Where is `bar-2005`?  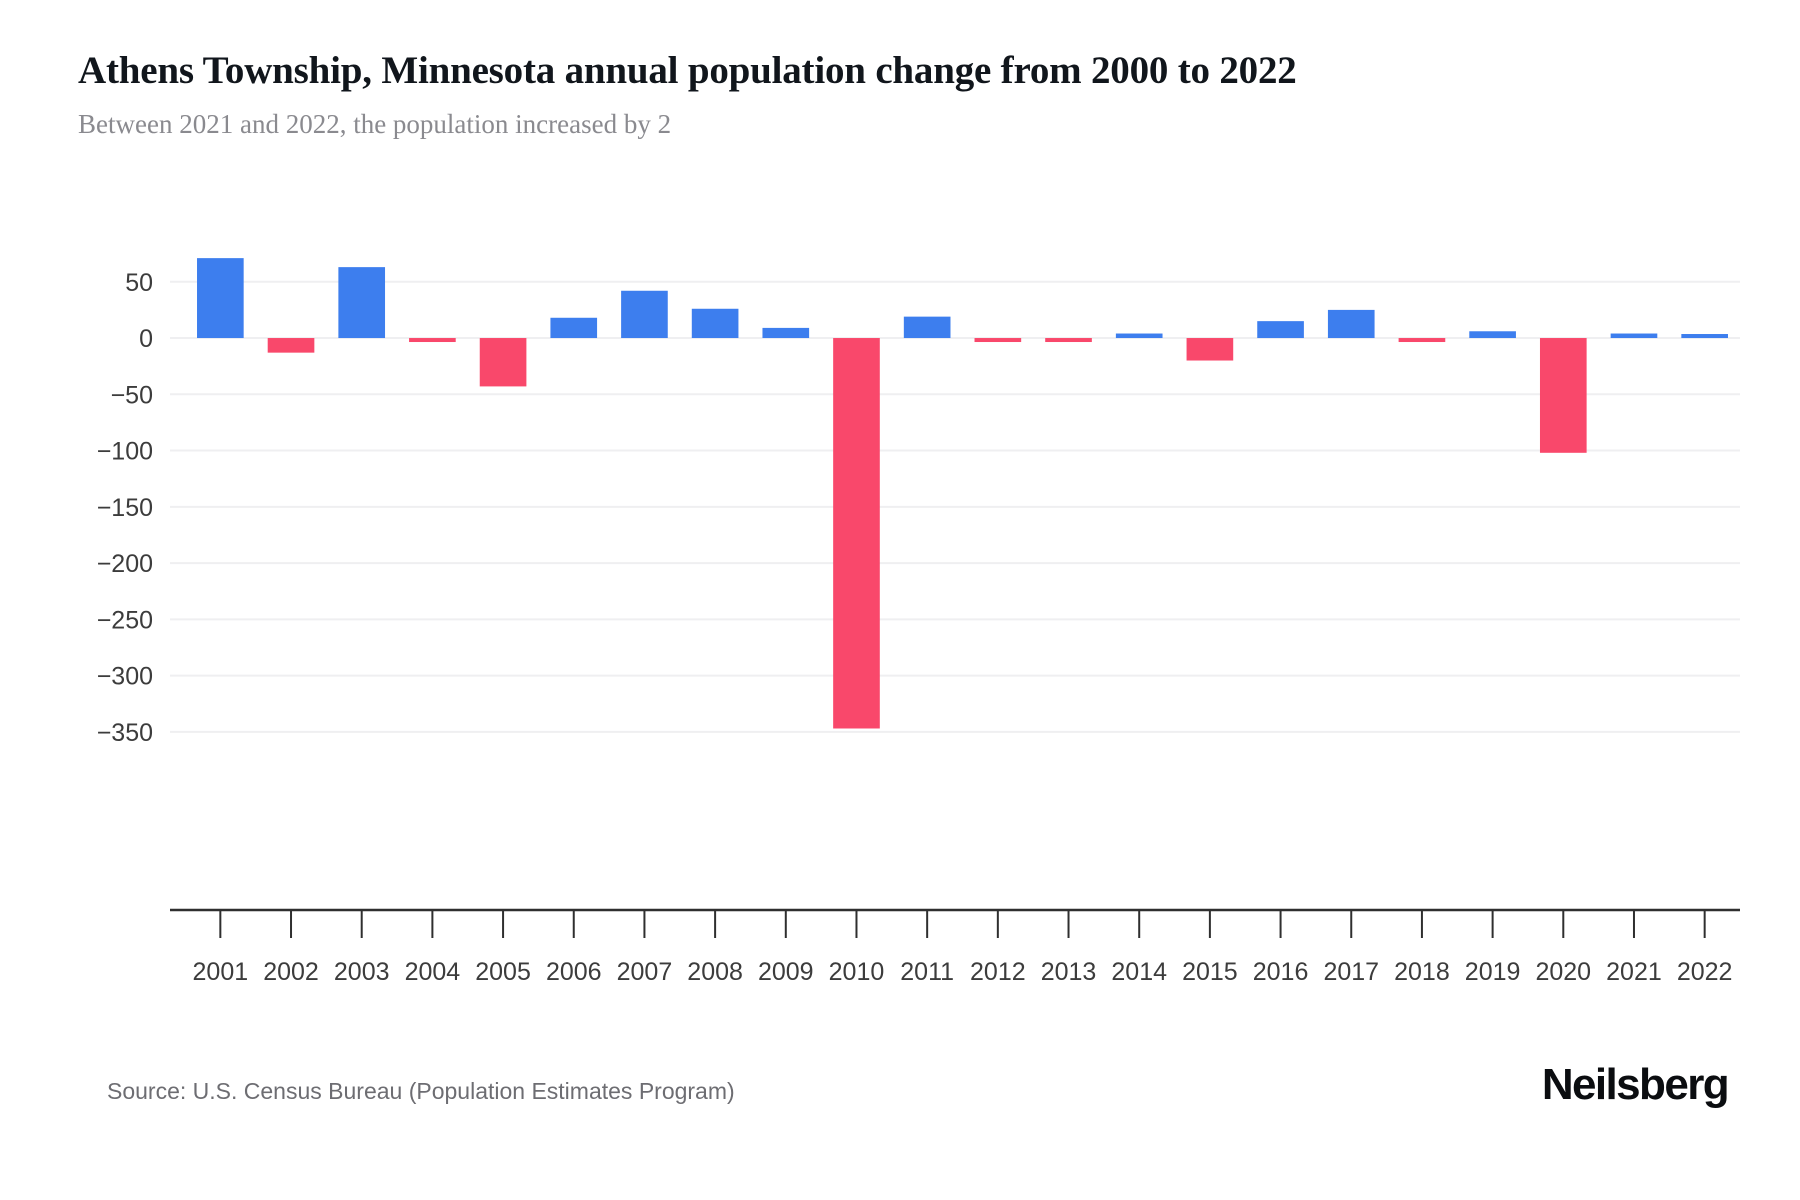 bar-2005 is located at coordinates (503, 362).